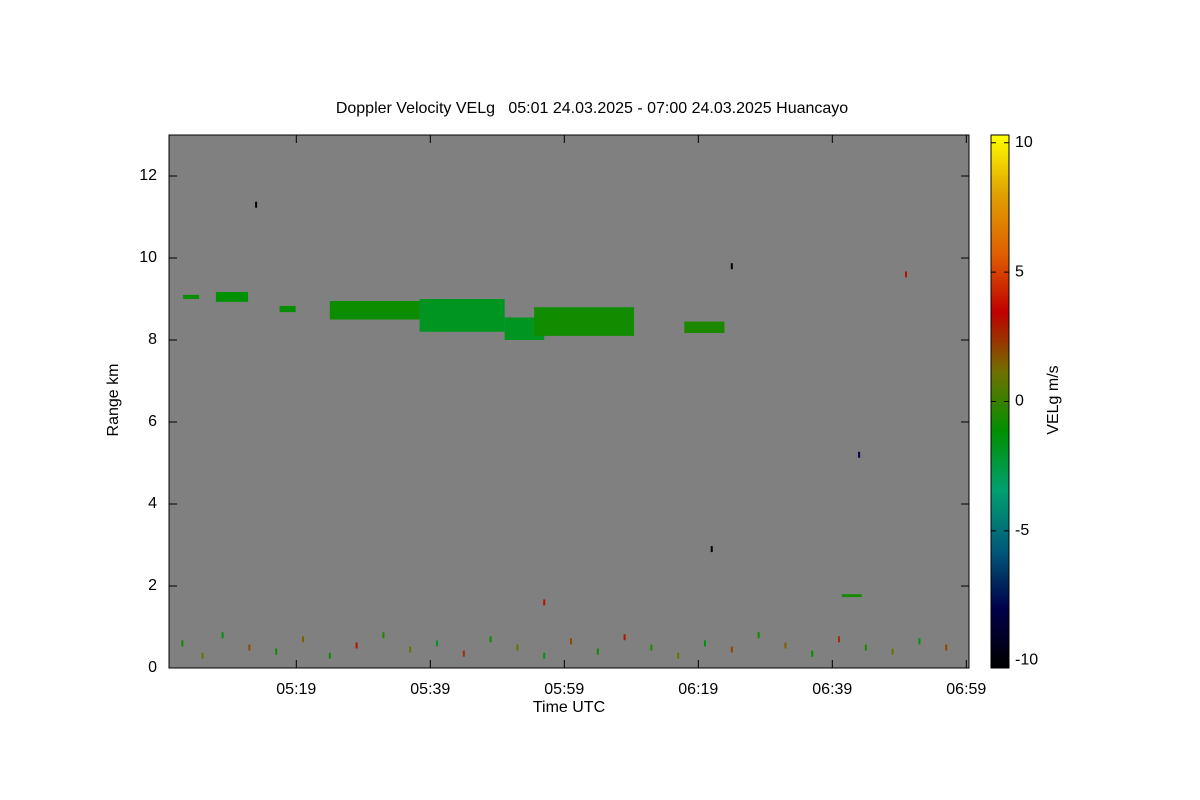  I want to click on colorbar-tick-label: 0, so click(1019, 401).